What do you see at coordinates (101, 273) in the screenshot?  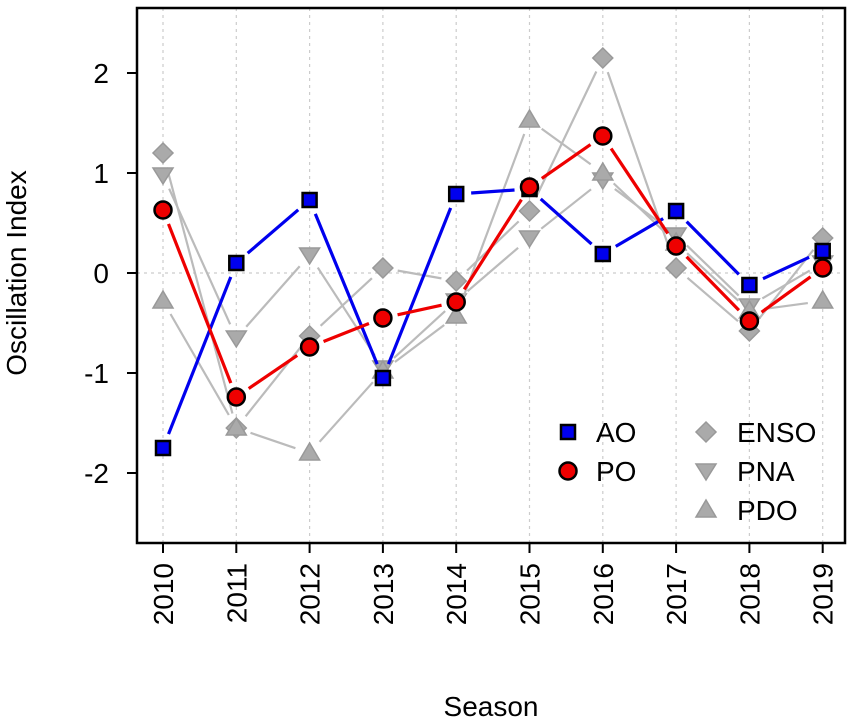 I see `y-tick-label: 0` at bounding box center [101, 273].